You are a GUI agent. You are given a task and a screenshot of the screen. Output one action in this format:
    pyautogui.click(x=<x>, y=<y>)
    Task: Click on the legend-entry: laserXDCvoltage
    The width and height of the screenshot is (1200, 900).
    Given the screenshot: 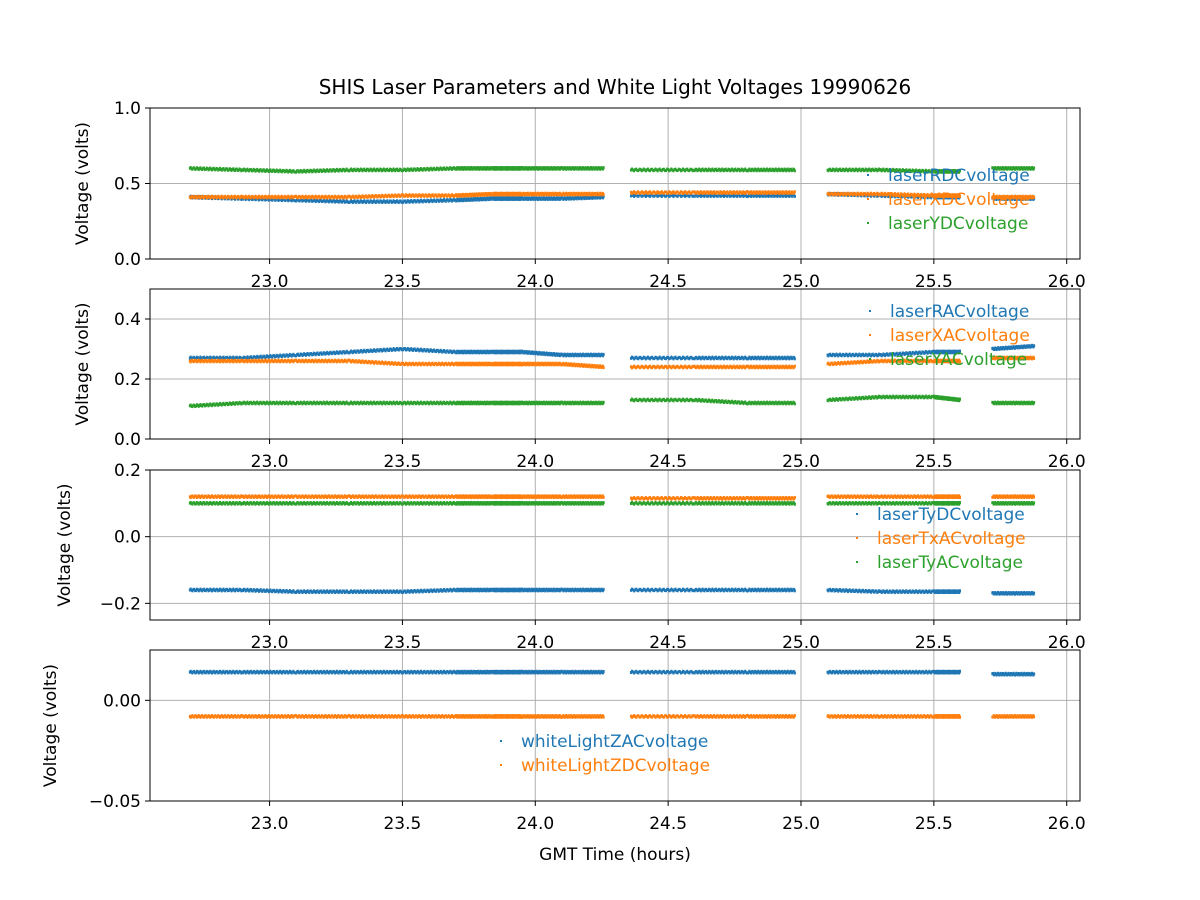 What is the action you would take?
    pyautogui.click(x=959, y=200)
    